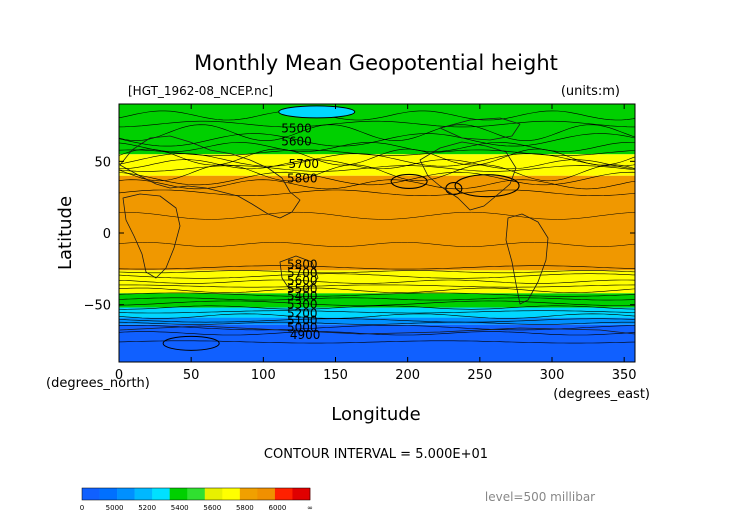 The height and width of the screenshot is (532, 752). I want to click on x-tick-label: 150, so click(335, 375).